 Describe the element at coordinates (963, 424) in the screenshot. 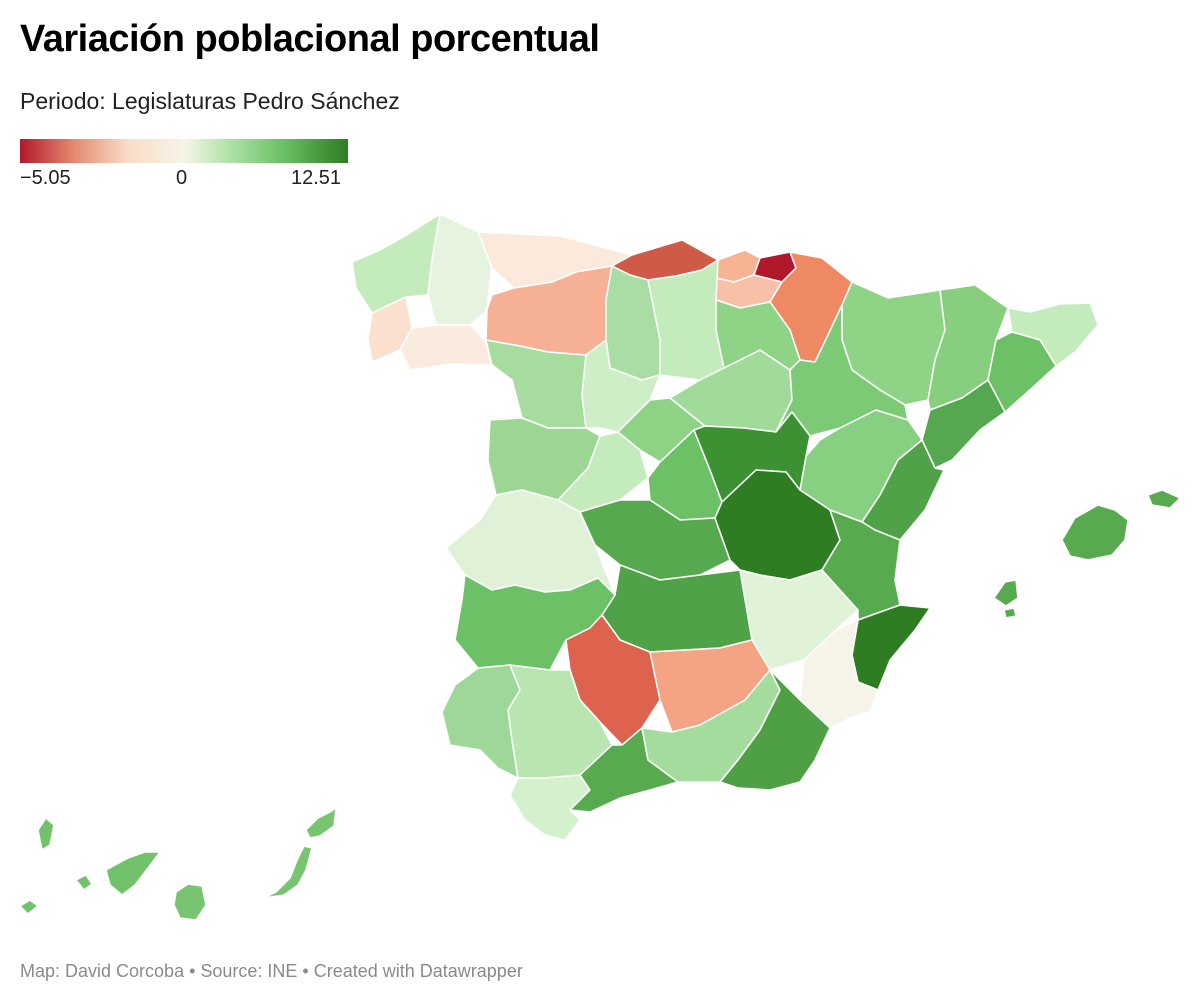

I see `region-tarragona: Girona` at that location.